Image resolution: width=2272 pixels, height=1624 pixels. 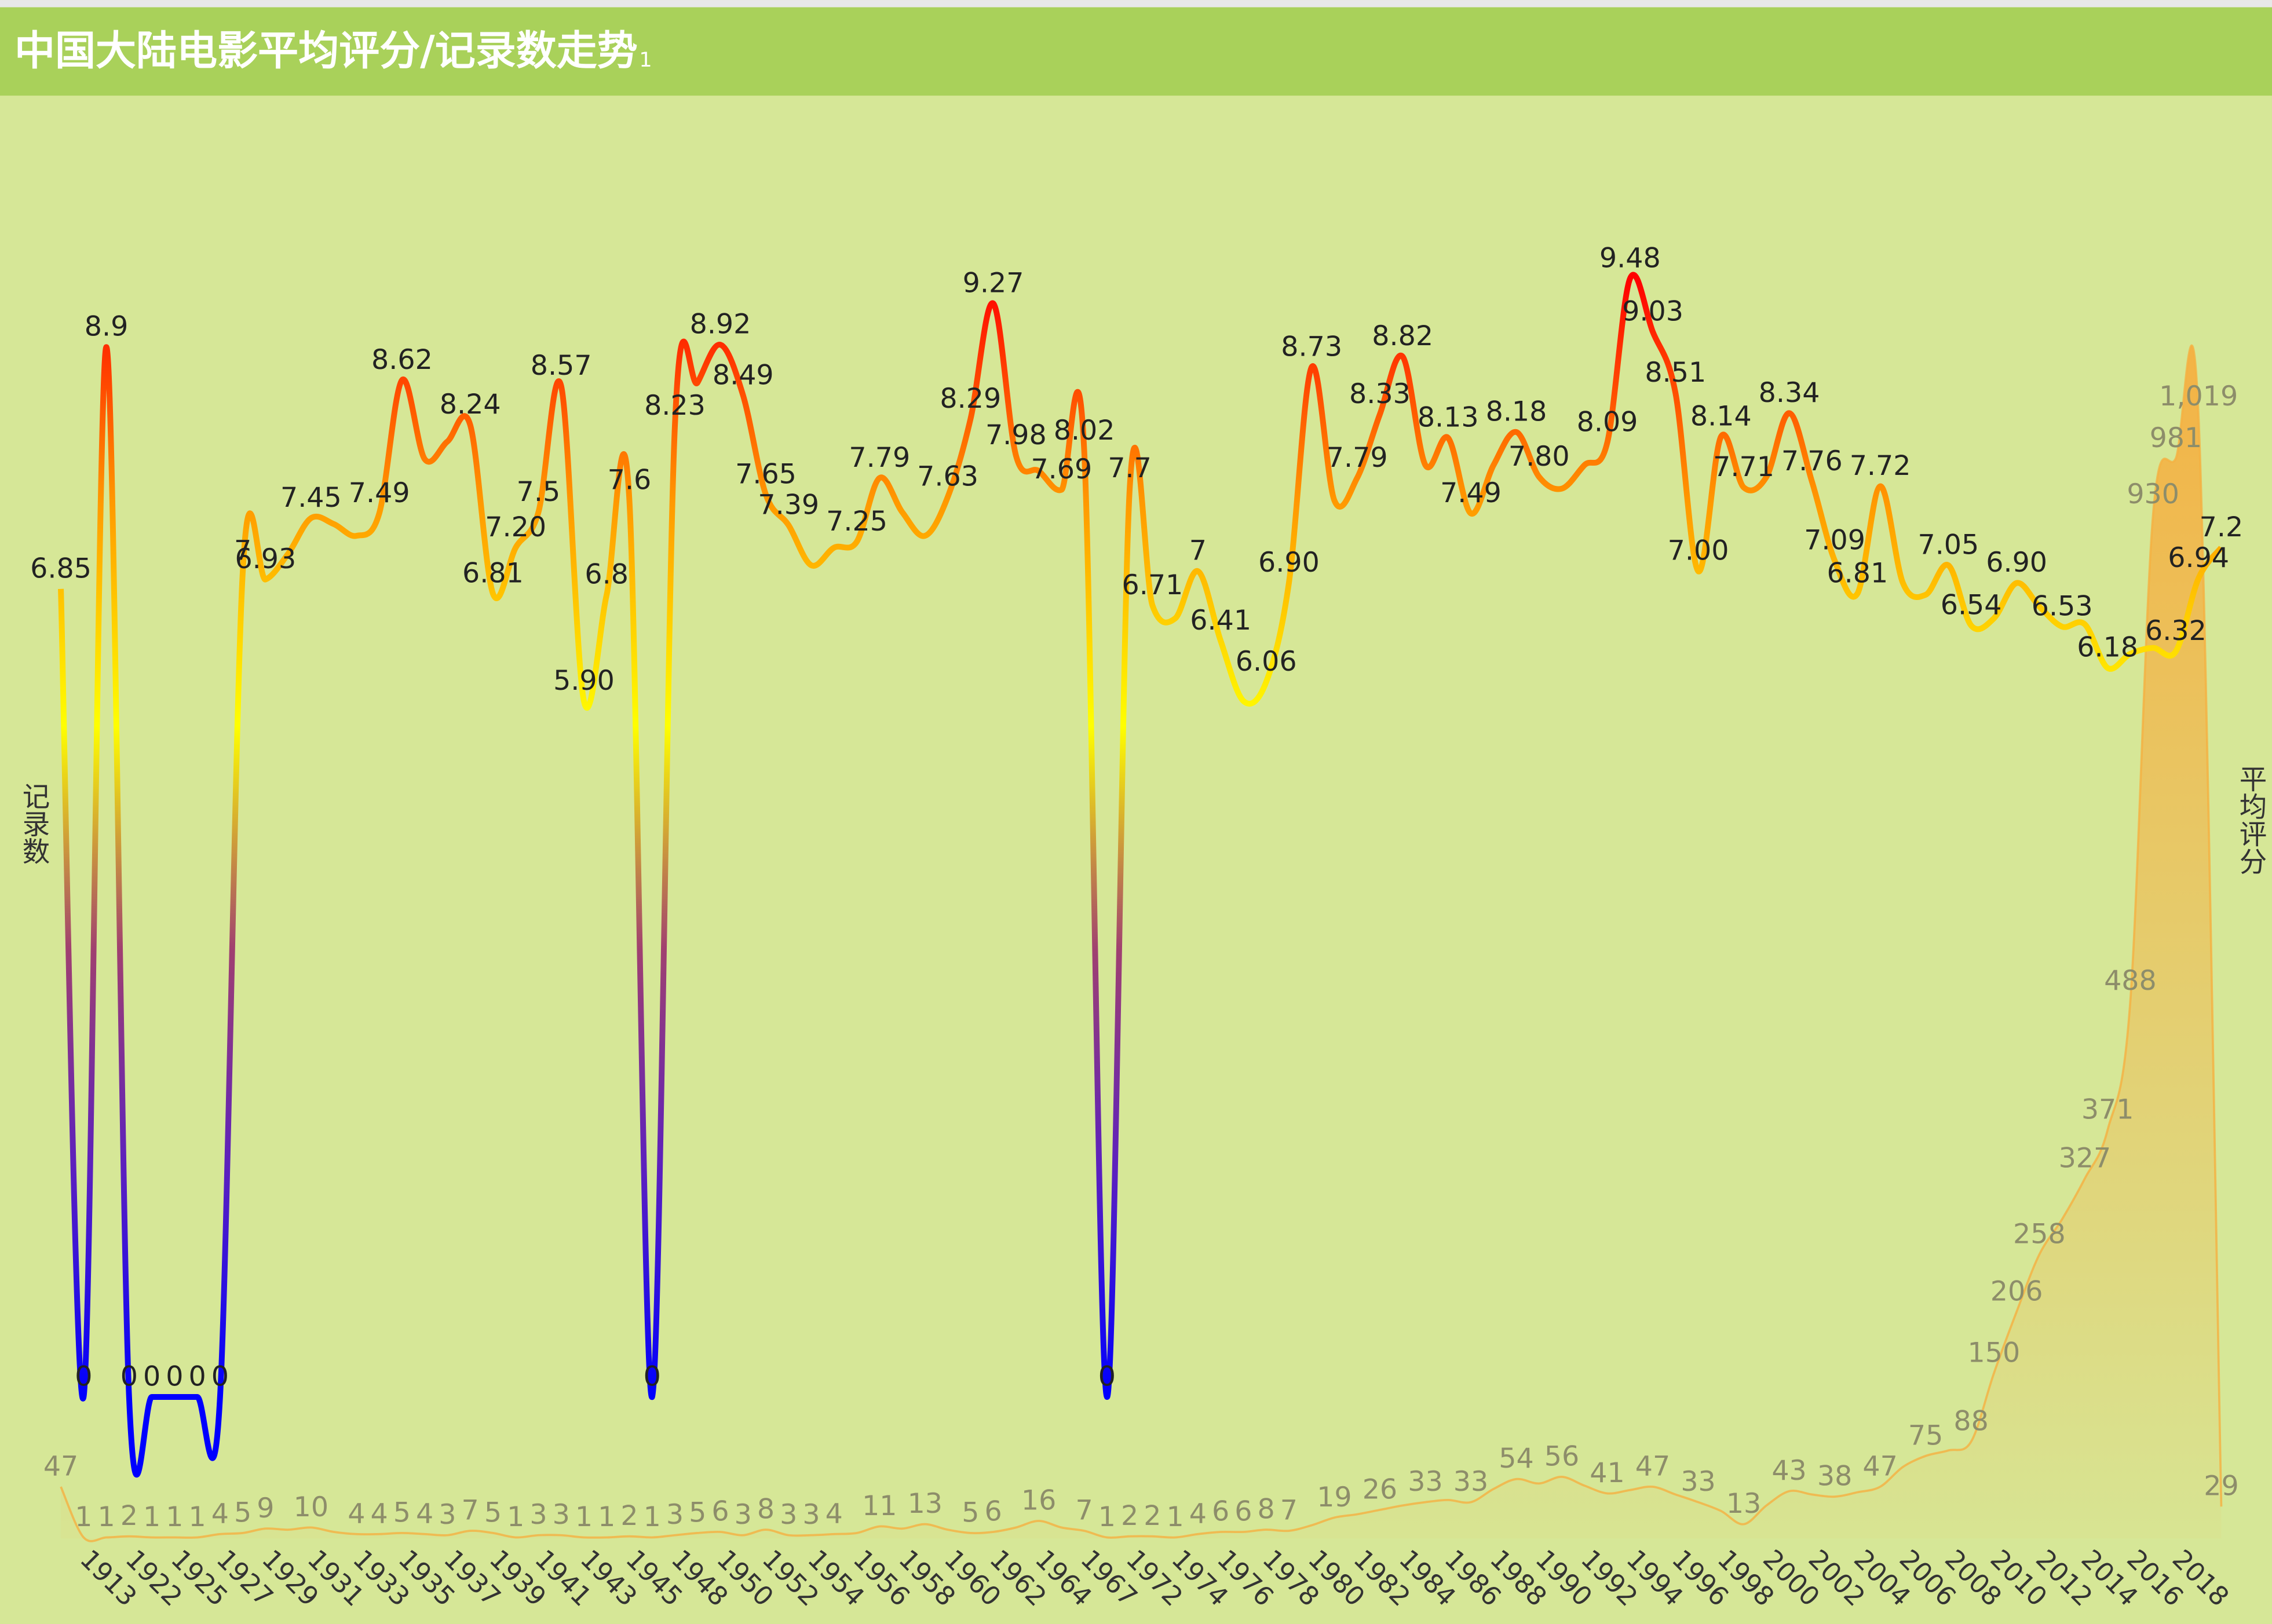 I want to click on rating-label: 7.65, so click(x=766, y=474).